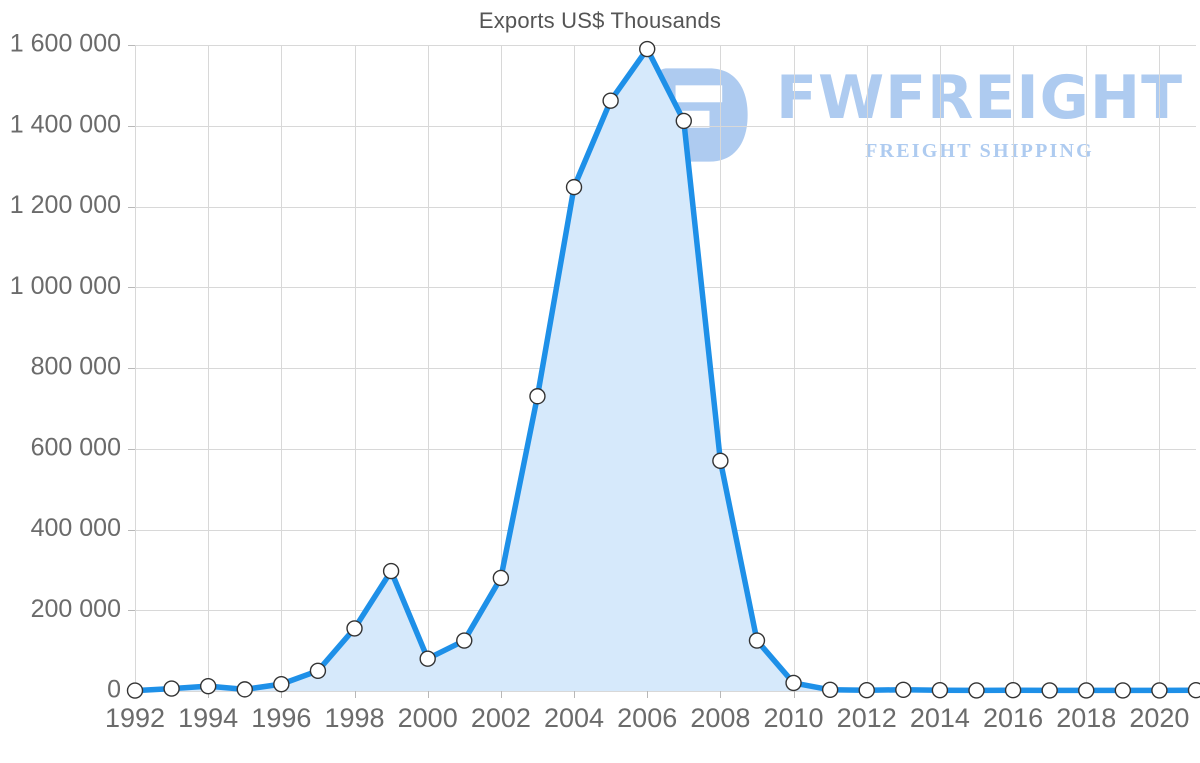 The width and height of the screenshot is (1200, 763). What do you see at coordinates (428, 718) in the screenshot?
I see `x-axis-tick-label: 2000` at bounding box center [428, 718].